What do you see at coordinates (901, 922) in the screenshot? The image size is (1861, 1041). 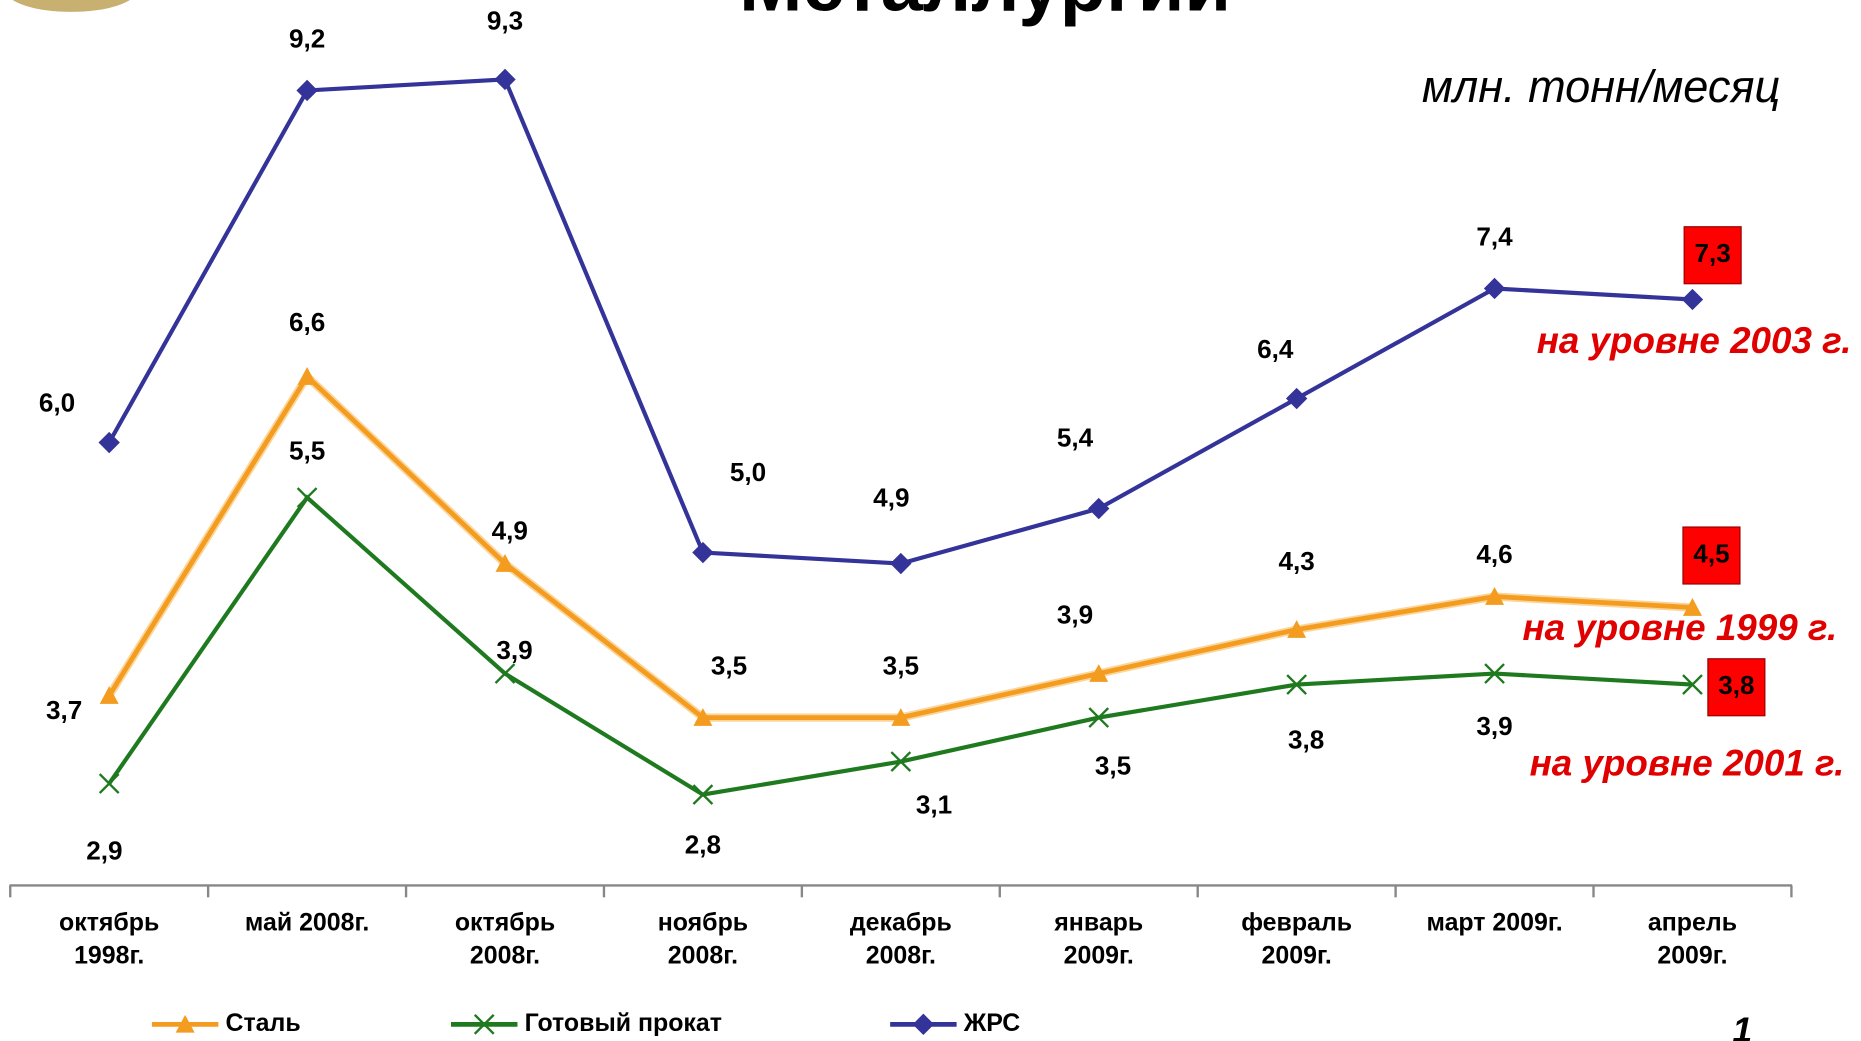 I see `x-tick-label-line: декабрь` at bounding box center [901, 922].